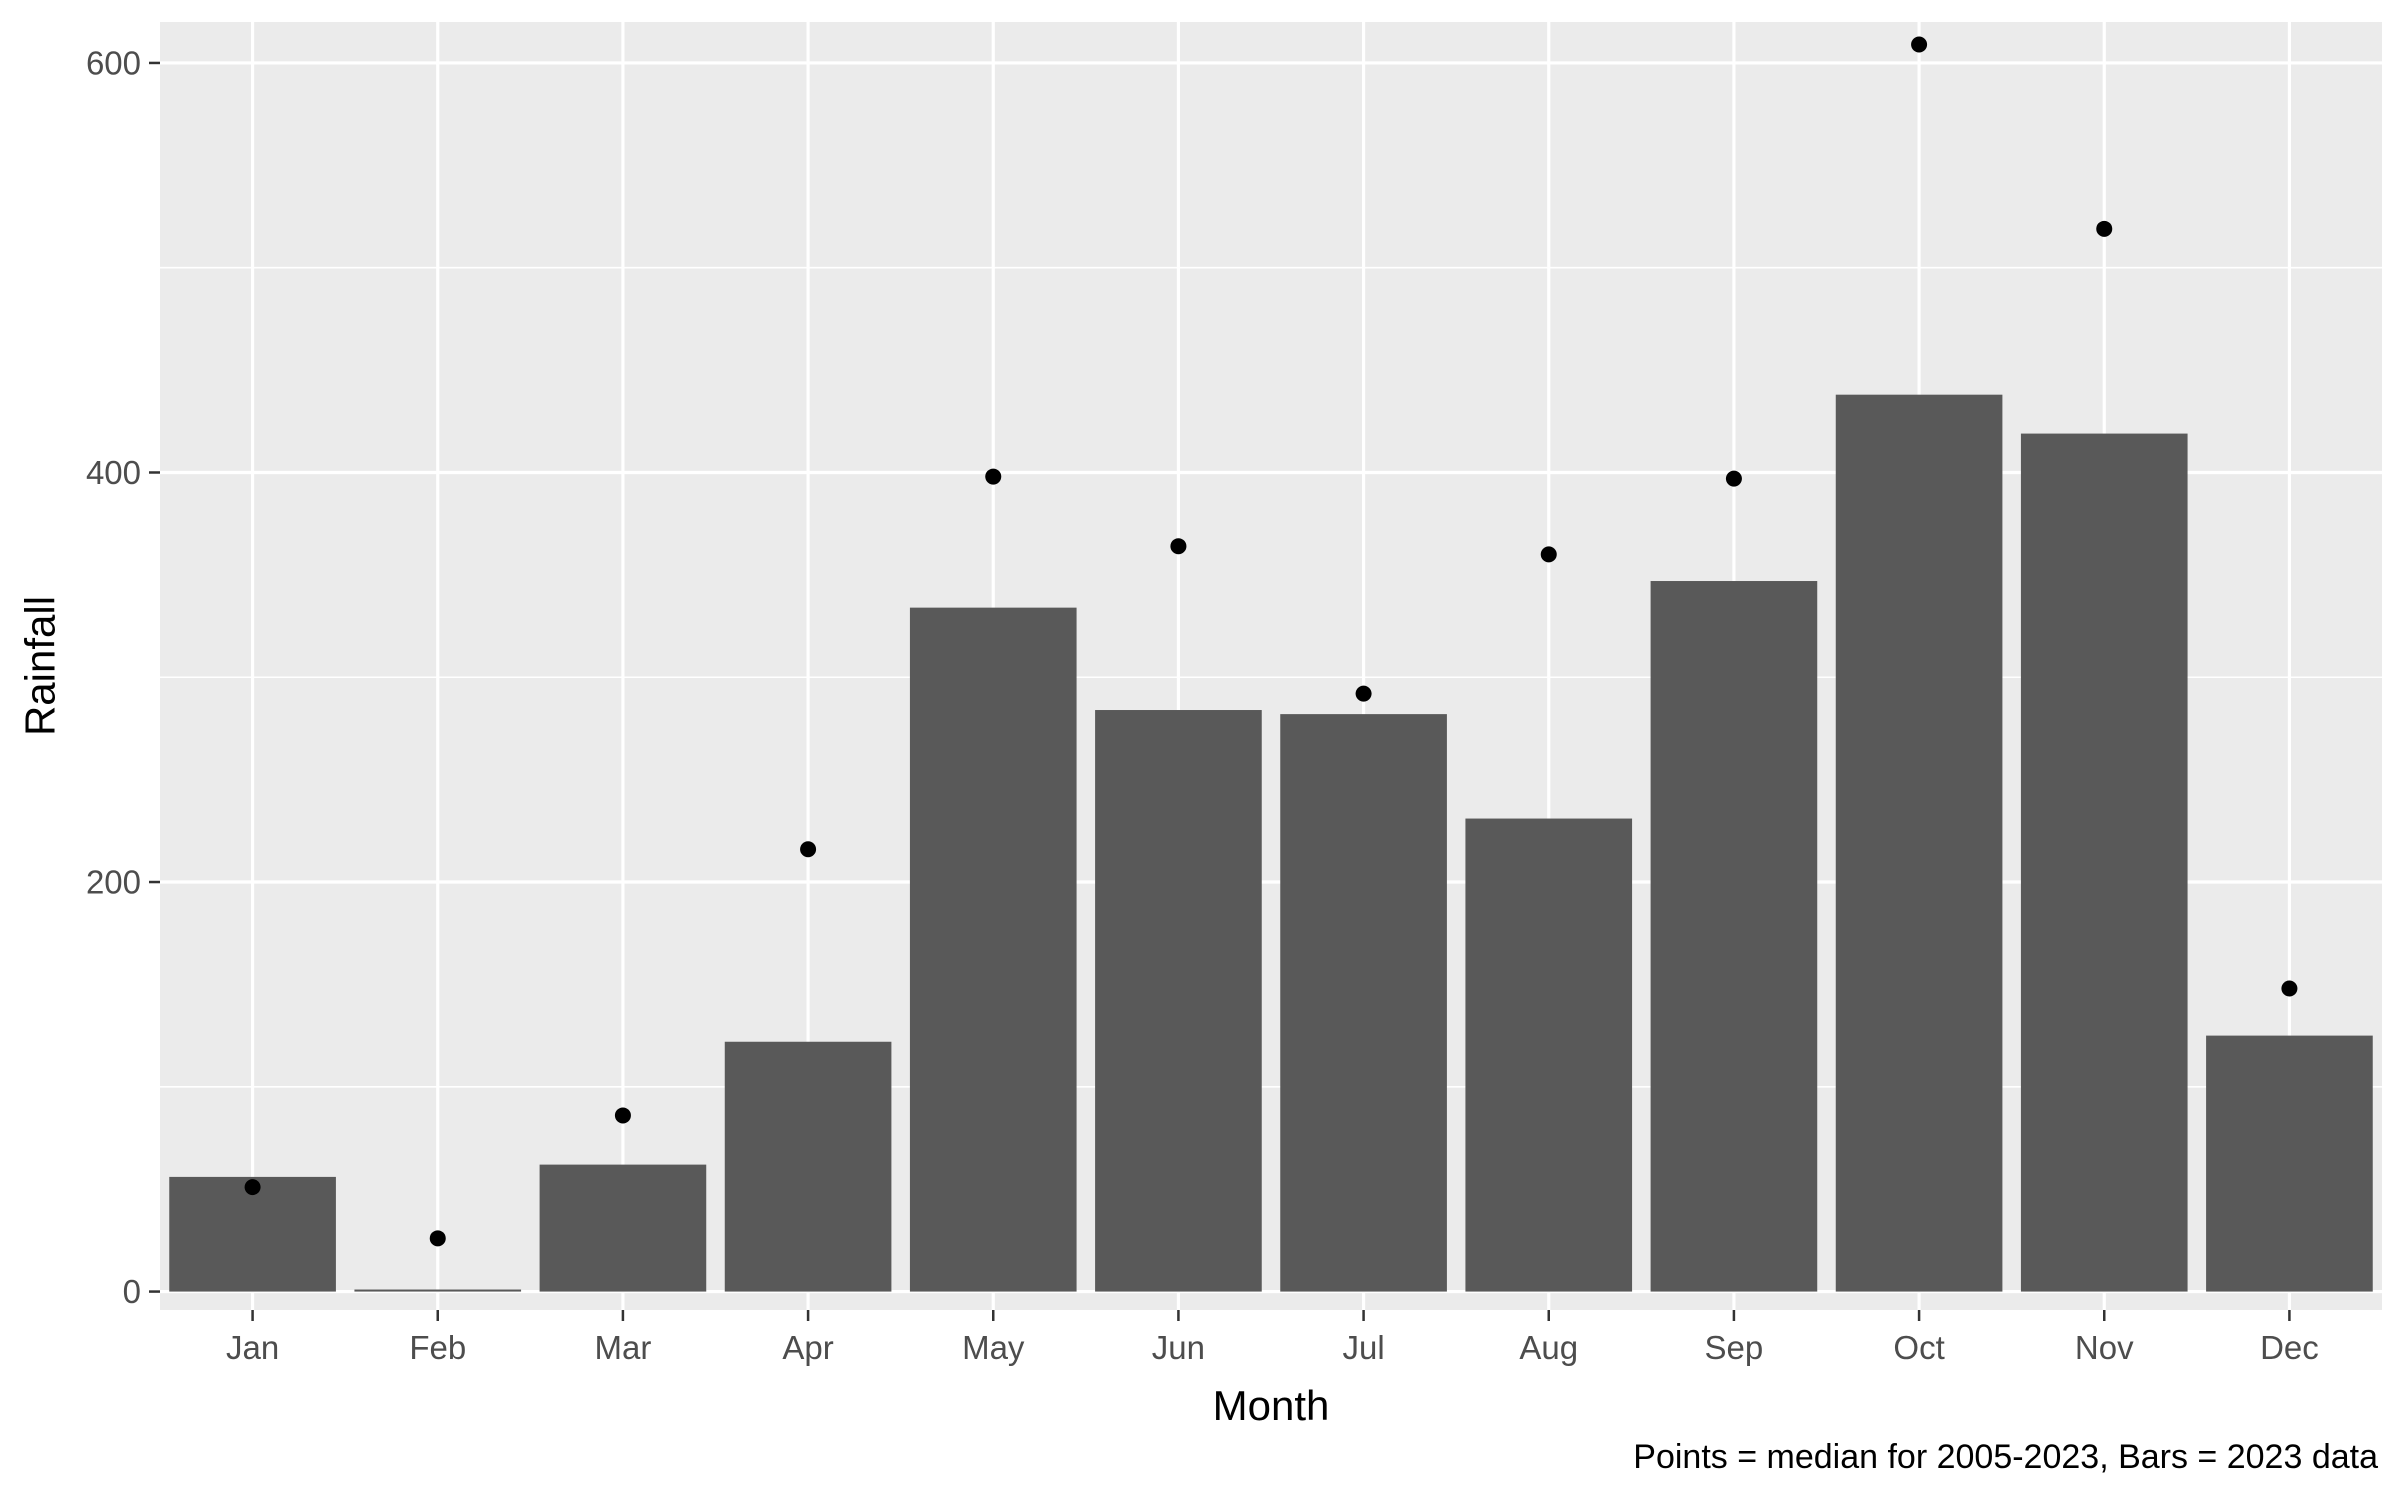  Describe the element at coordinates (993, 1347) in the screenshot. I see `x-tick-label-may: May` at that location.